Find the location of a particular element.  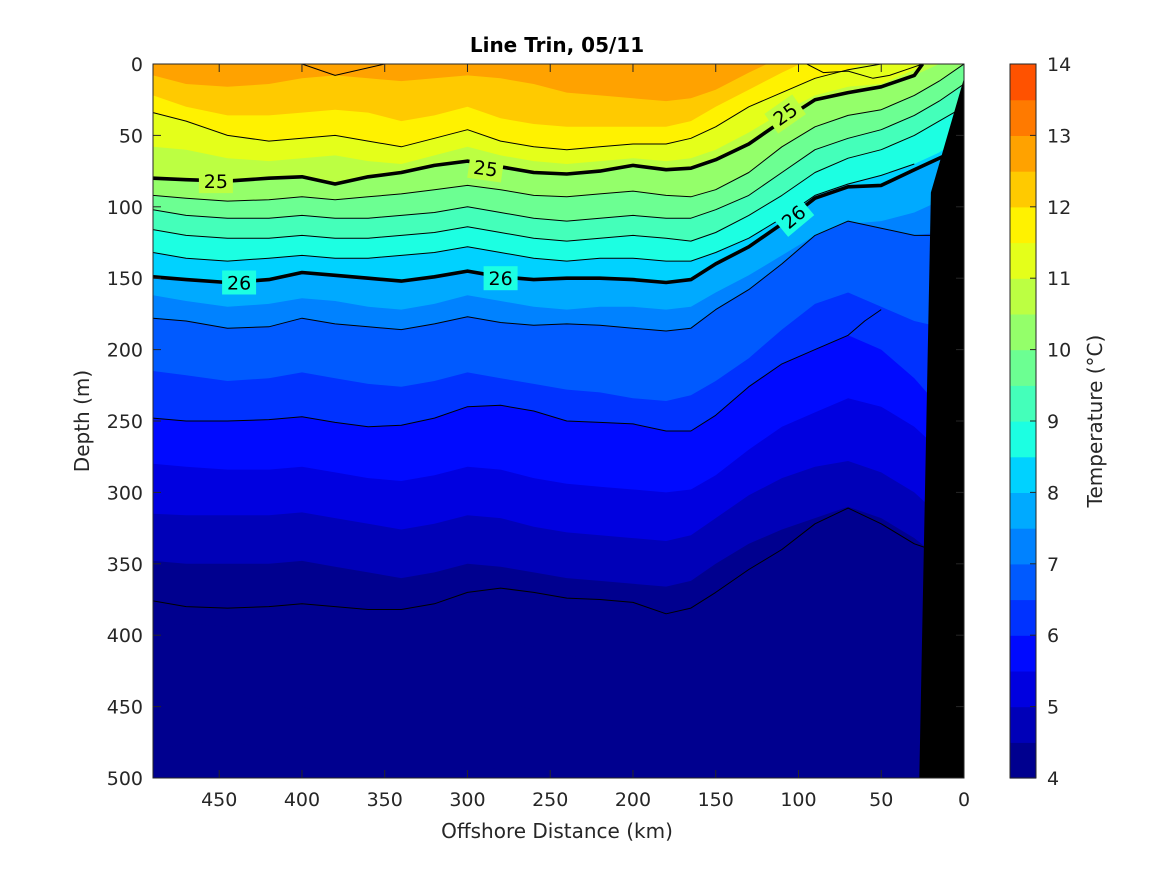

x-tick-label: 100 is located at coordinates (798, 800).